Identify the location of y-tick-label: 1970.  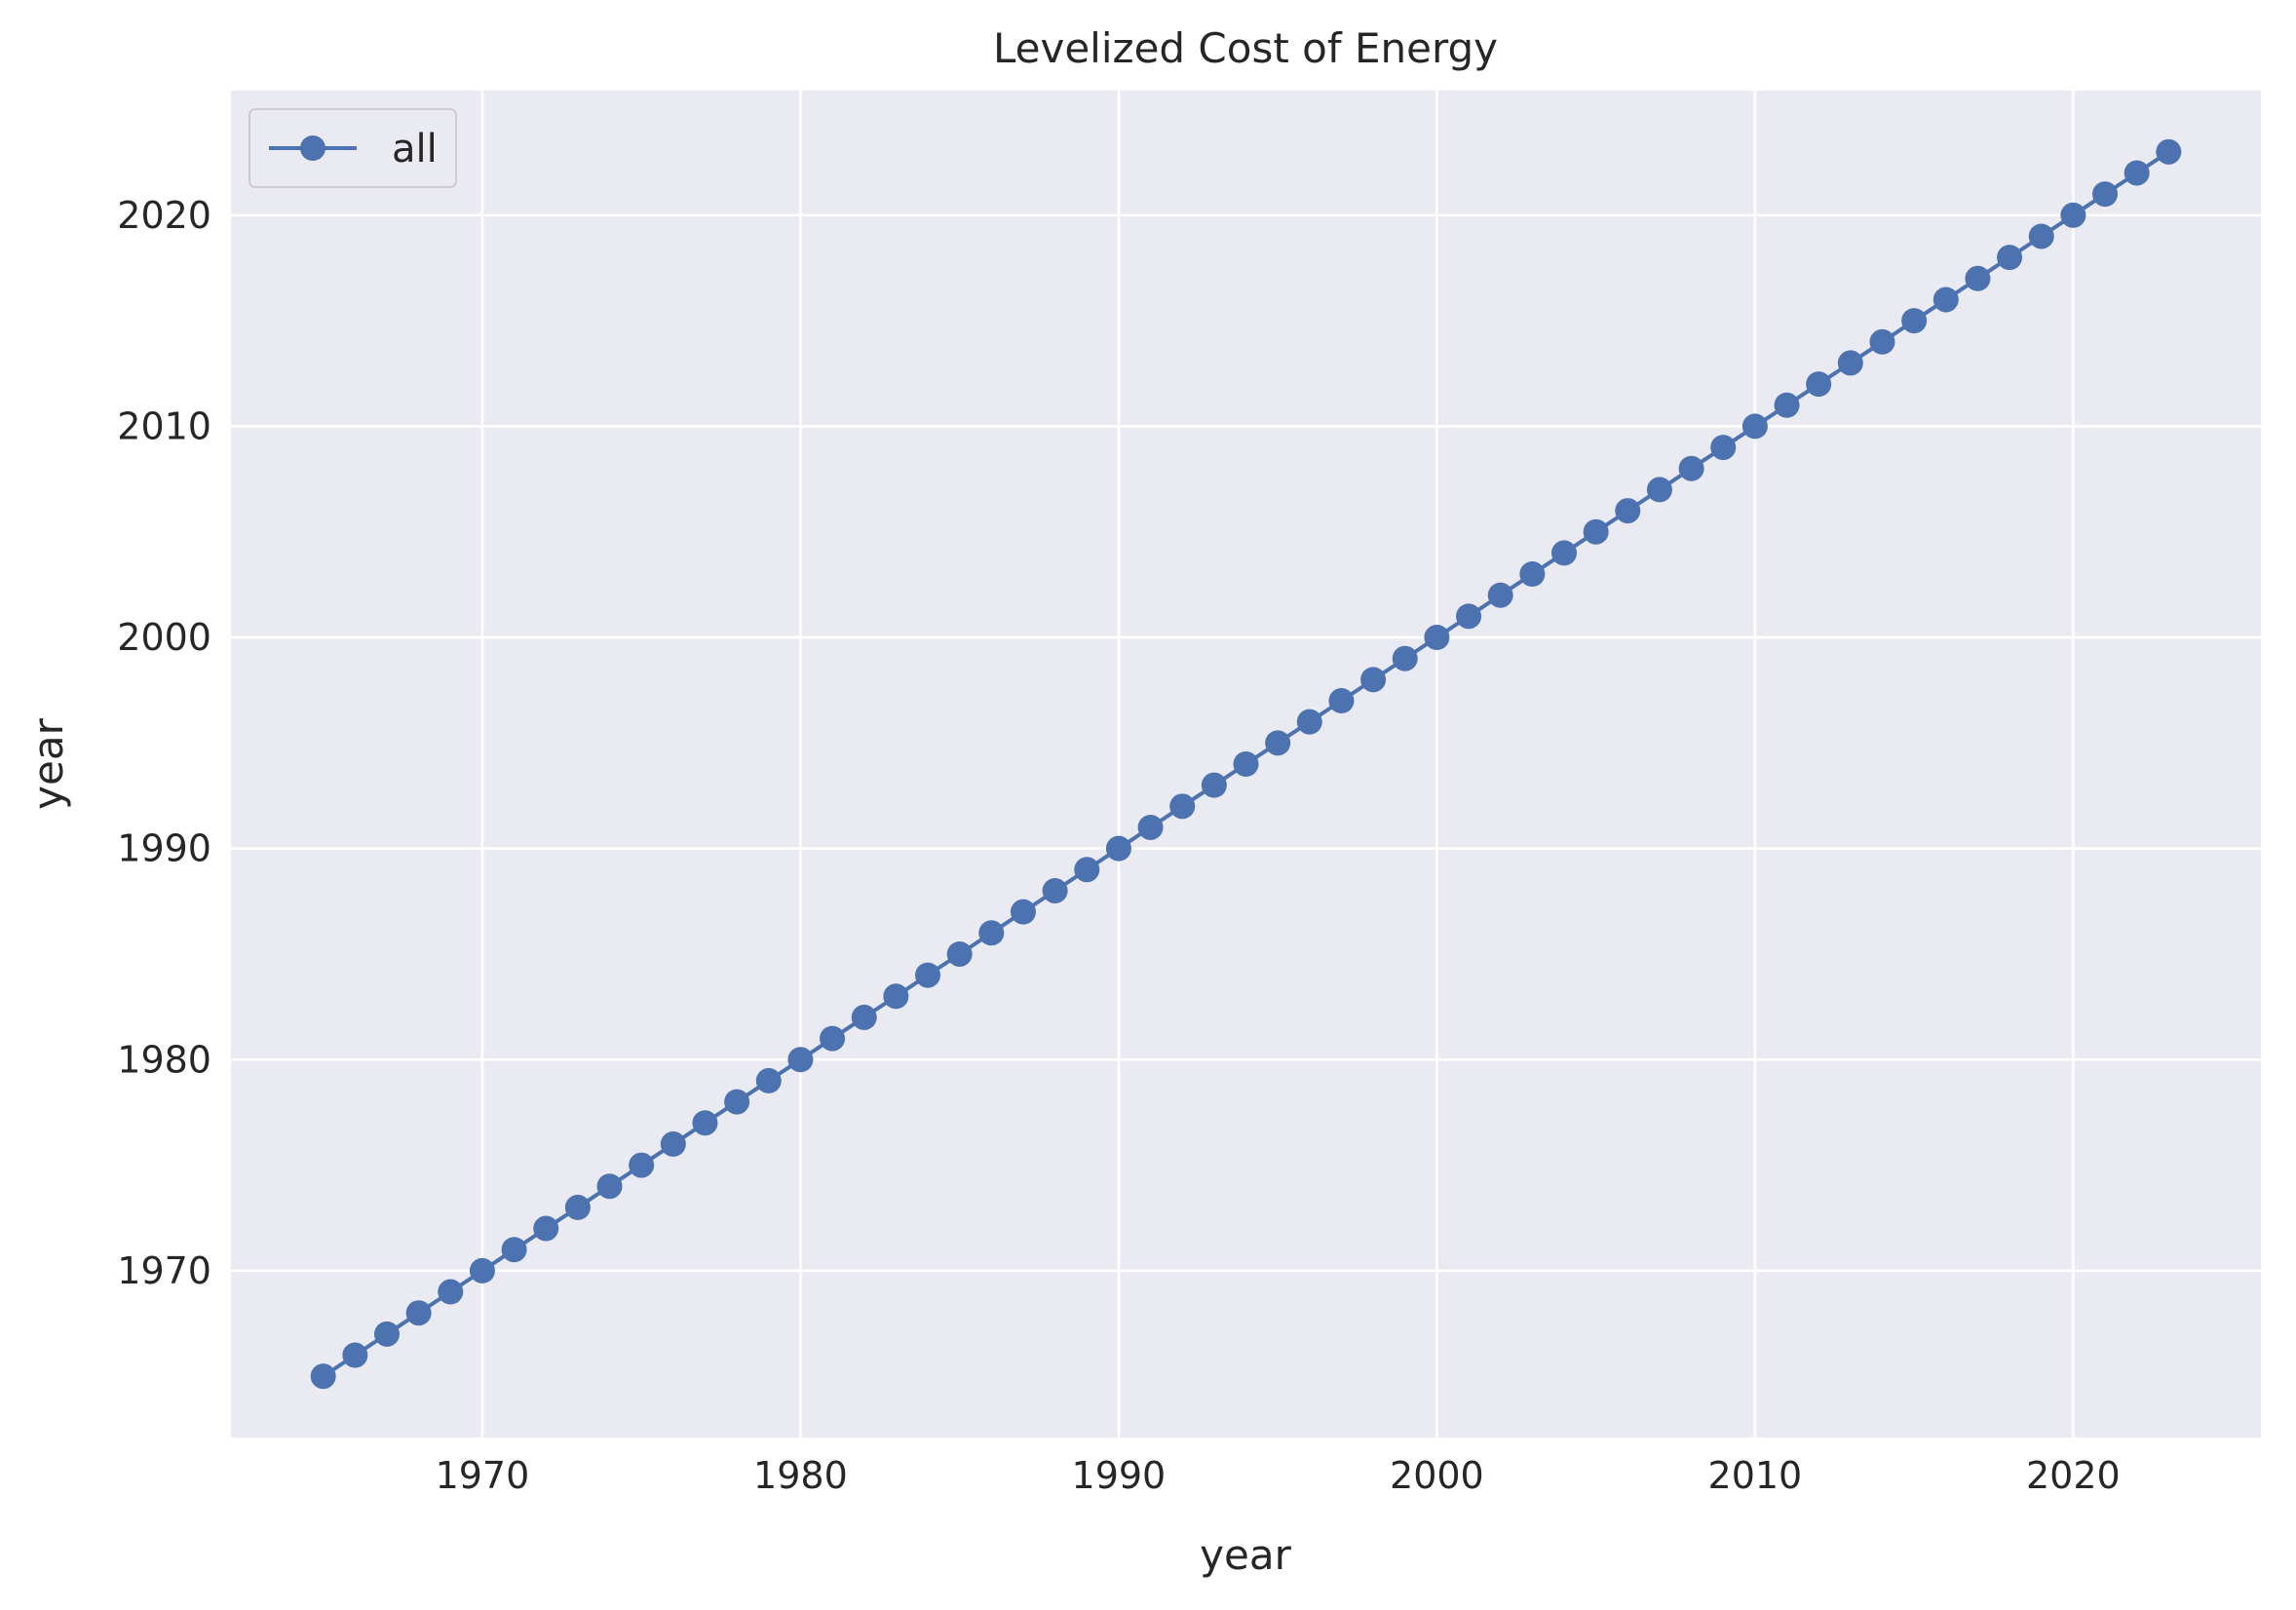
(164, 1270).